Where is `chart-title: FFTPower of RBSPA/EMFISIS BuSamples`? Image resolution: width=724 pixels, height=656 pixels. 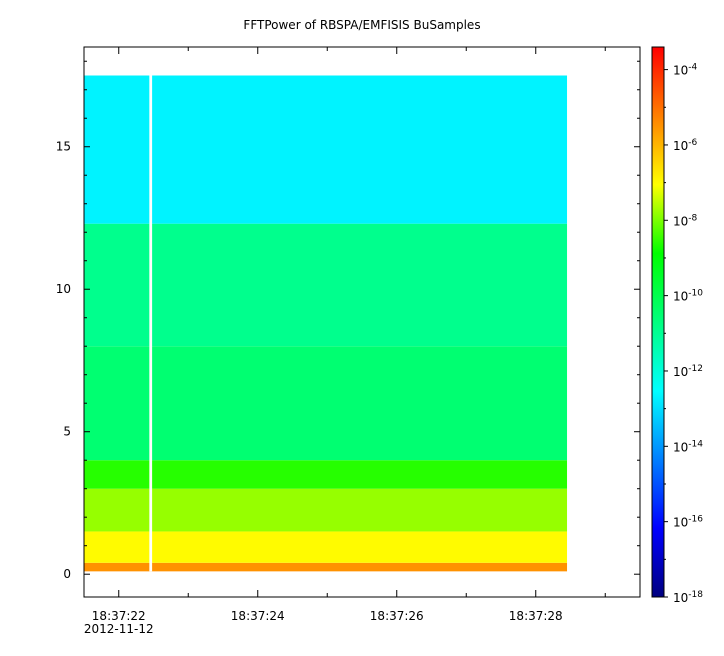
chart-title: FFTPower of RBSPA/EMFISIS BuSamples is located at coordinates (362, 25).